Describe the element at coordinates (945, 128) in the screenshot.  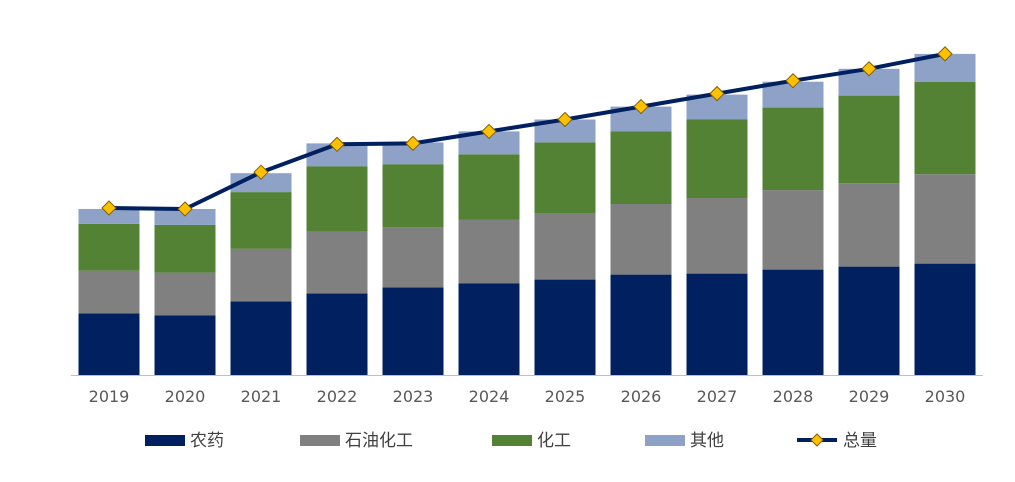
I see `bar-segment-chemical-2030` at that location.